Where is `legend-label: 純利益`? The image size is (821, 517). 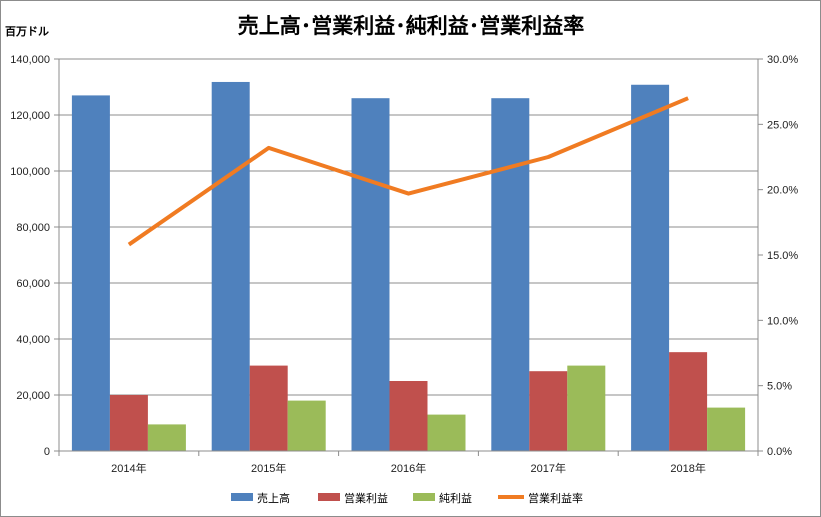
legend-label: 純利益 is located at coordinates (455, 498).